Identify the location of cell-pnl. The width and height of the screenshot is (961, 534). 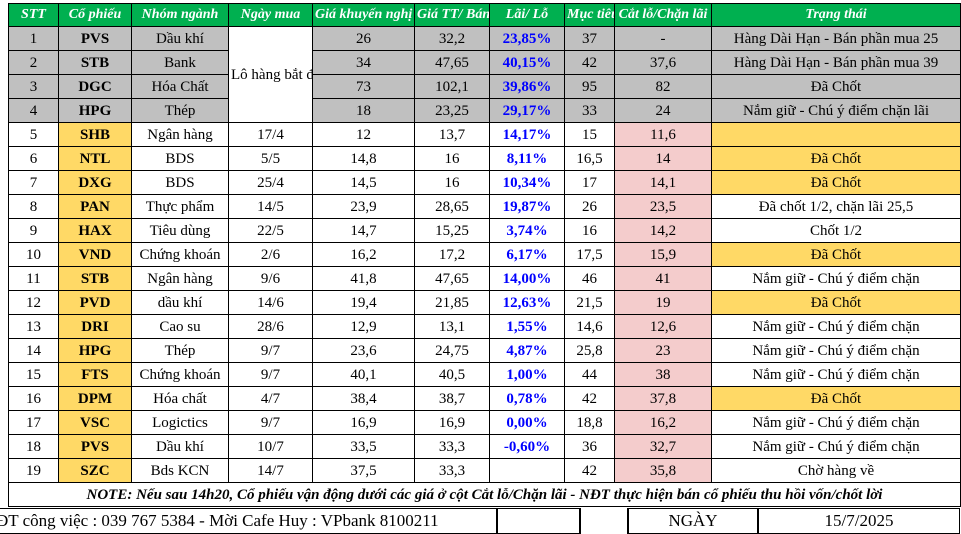
(527, 470).